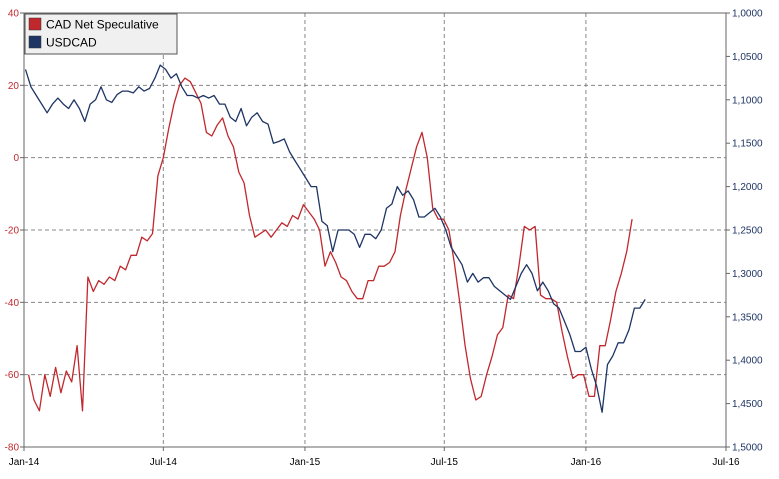  I want to click on legend-label: CAD Net Speculative, so click(102, 25).